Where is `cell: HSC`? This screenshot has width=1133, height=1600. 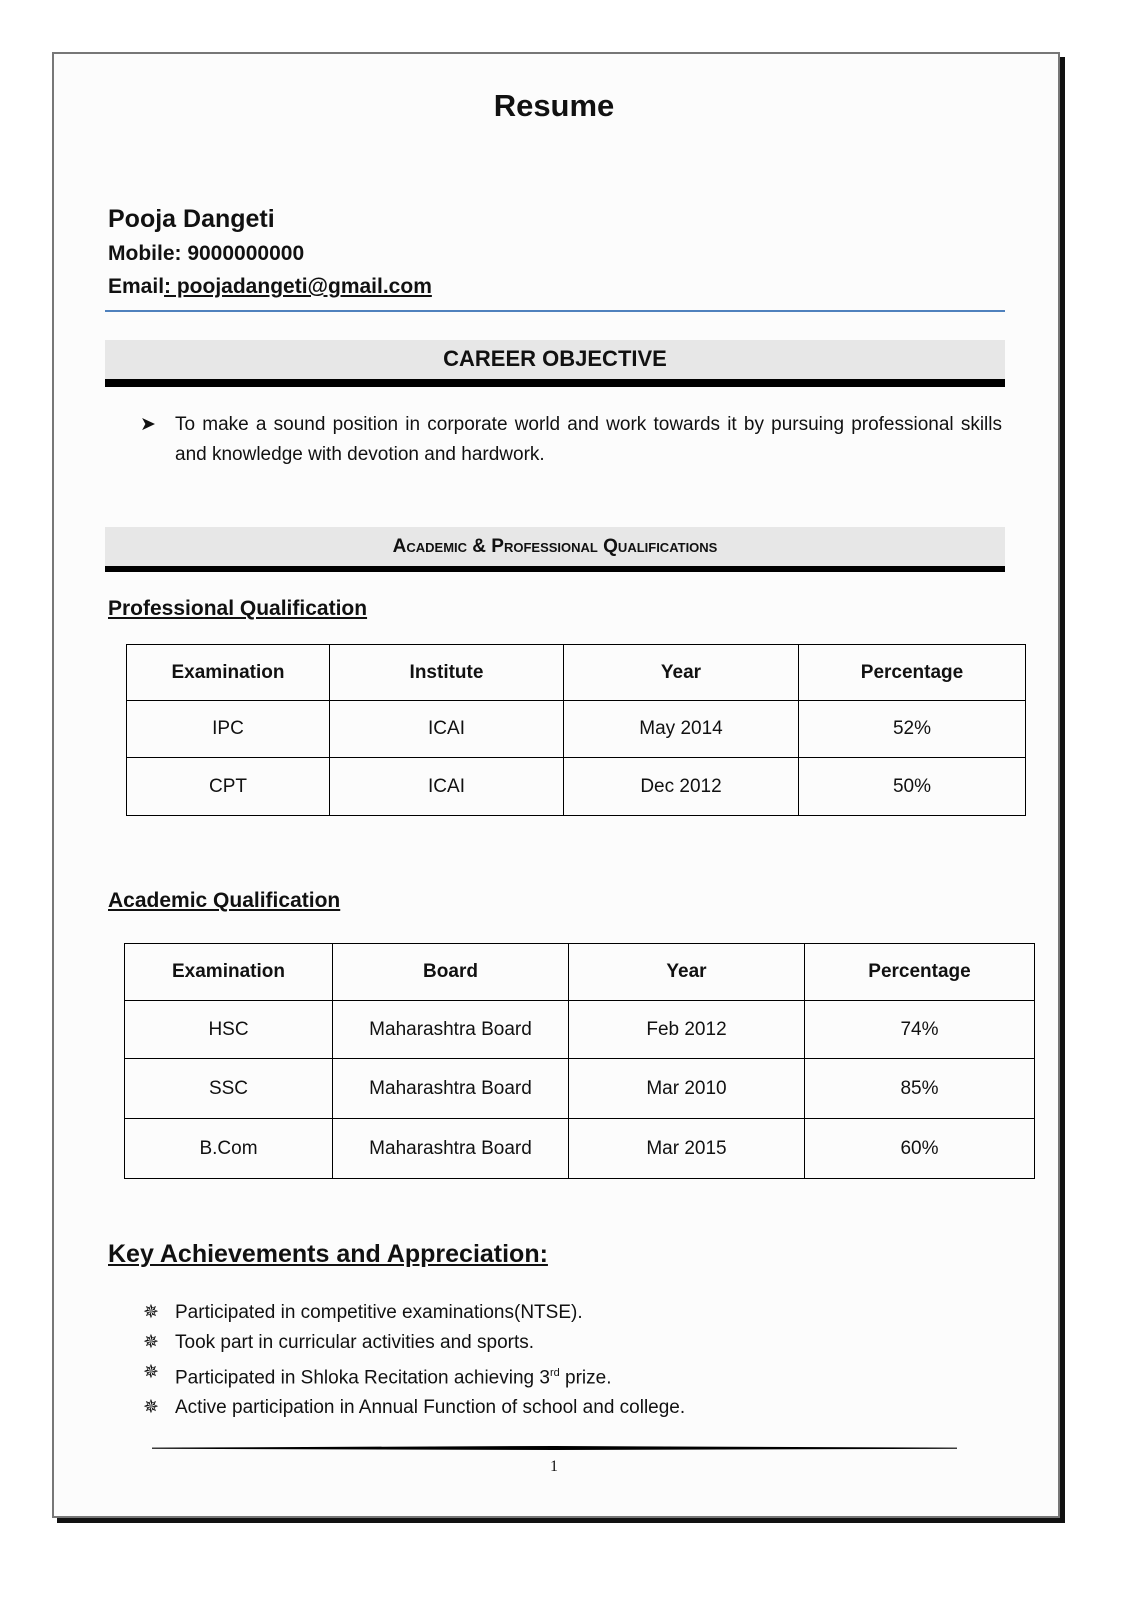
cell: HSC is located at coordinates (228, 1029).